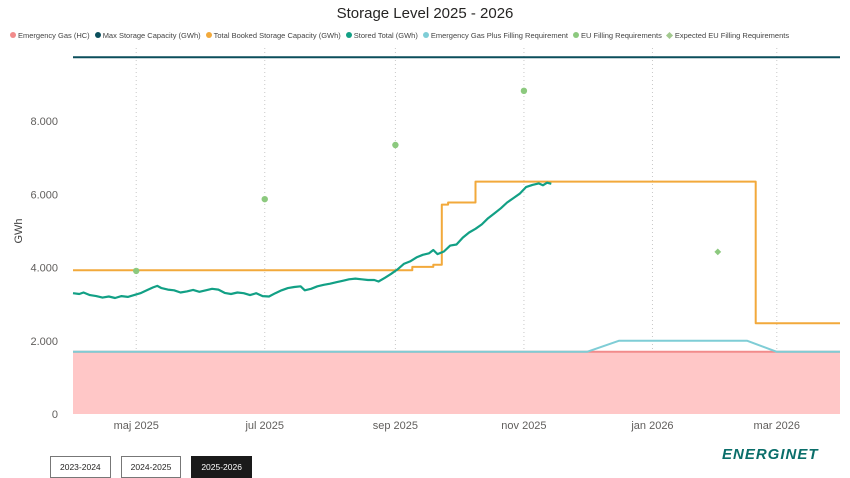  What do you see at coordinates (55, 415) in the screenshot?
I see `y-tick-label: 0` at bounding box center [55, 415].